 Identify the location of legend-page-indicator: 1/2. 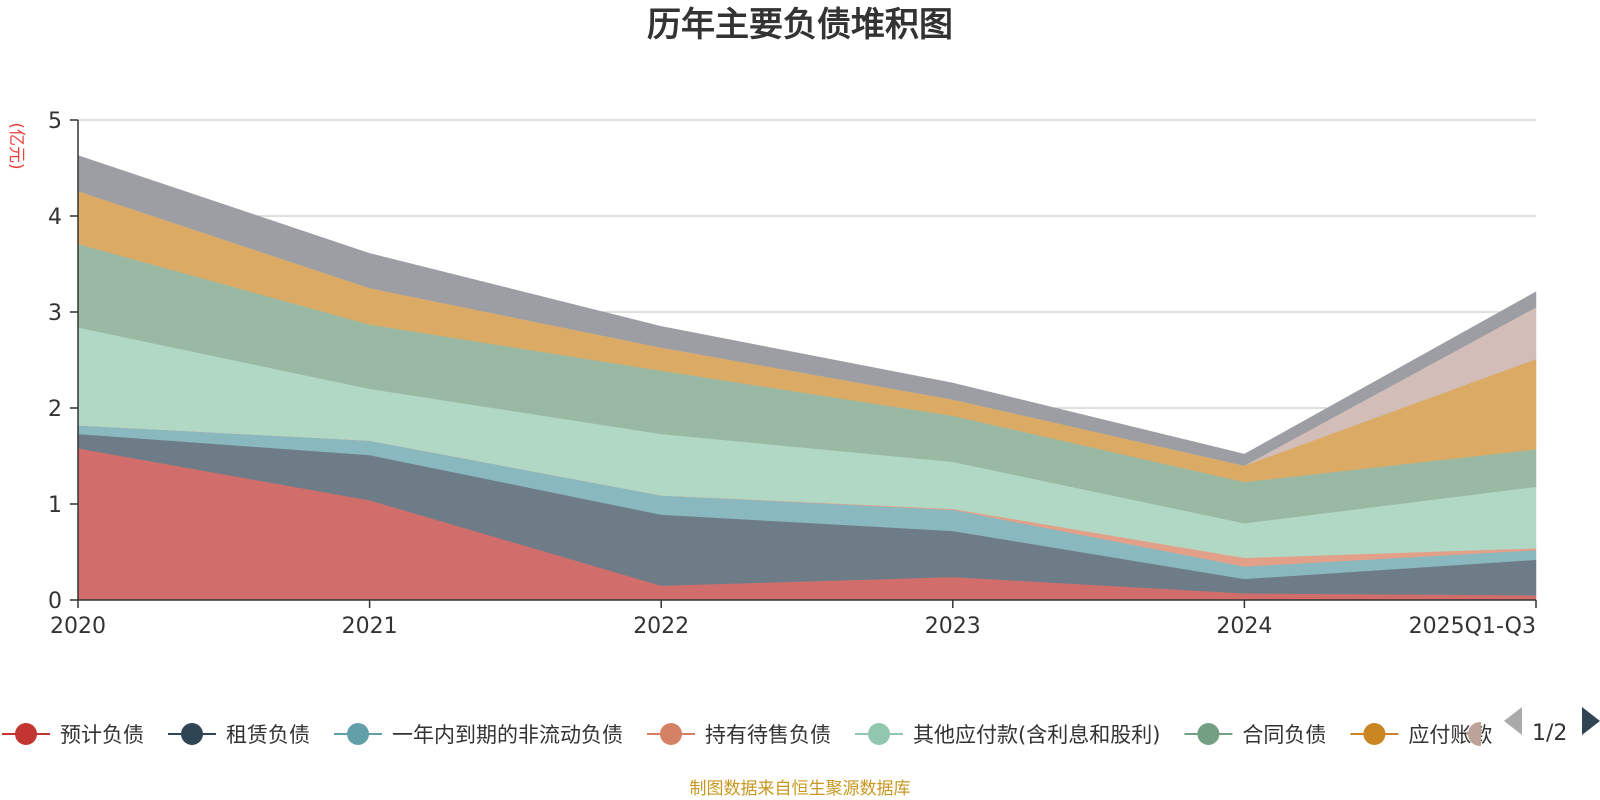
(1549, 733).